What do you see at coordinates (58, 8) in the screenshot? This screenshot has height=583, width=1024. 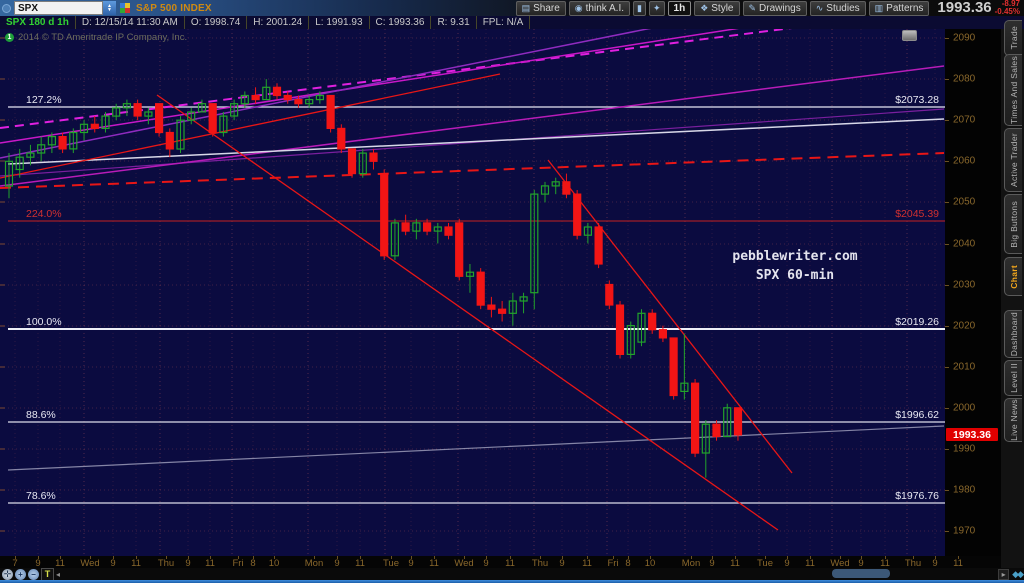 I see `symbol-input` at bounding box center [58, 8].